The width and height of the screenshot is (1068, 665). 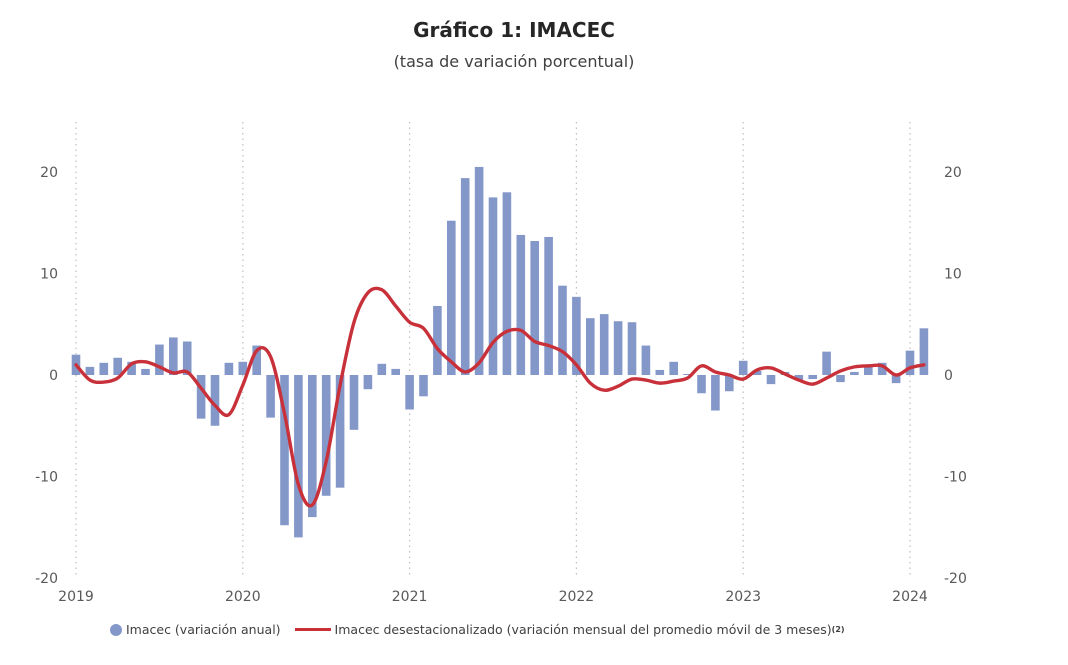 What do you see at coordinates (577, 597) in the screenshot?
I see `x-tick-label: 2022` at bounding box center [577, 597].